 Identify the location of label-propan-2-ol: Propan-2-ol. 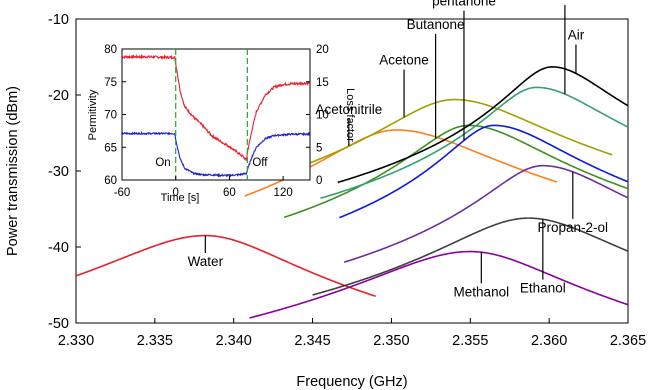
(573, 227).